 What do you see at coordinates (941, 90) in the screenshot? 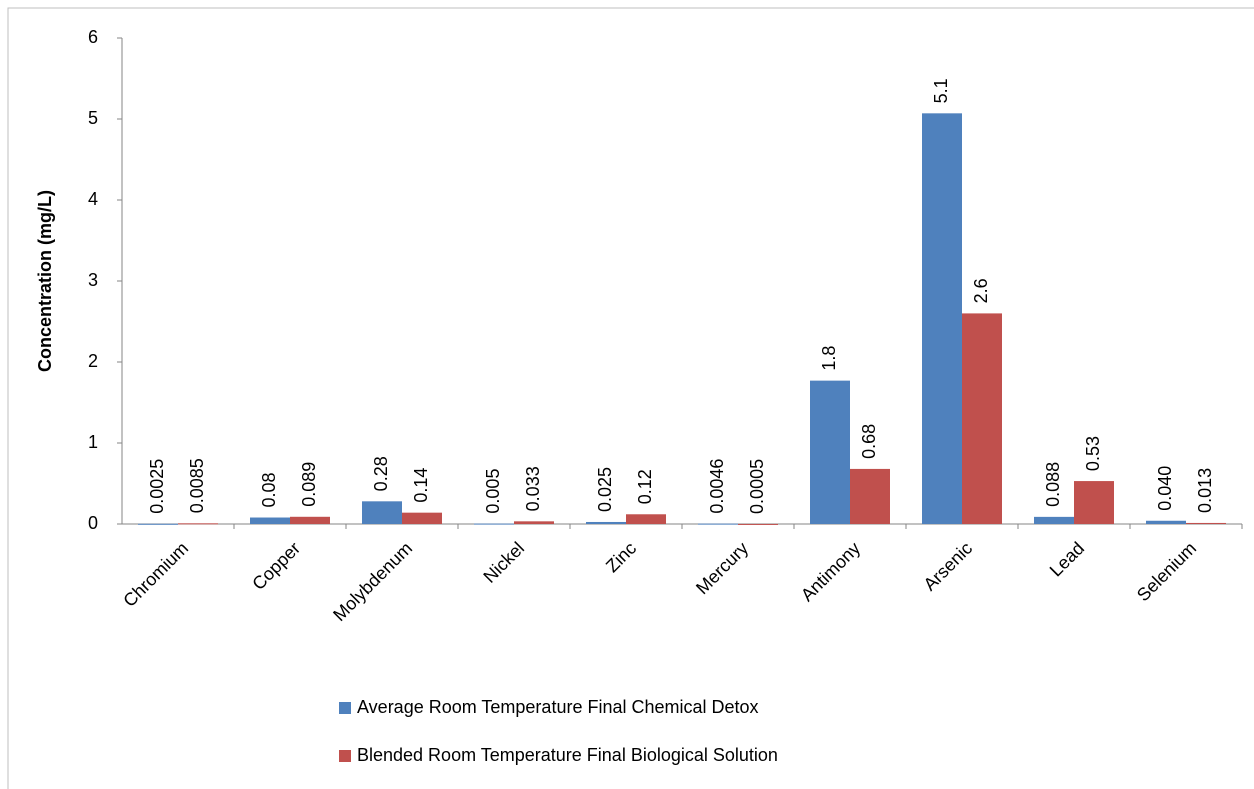
I see `data-label: 5.1` at bounding box center [941, 90].